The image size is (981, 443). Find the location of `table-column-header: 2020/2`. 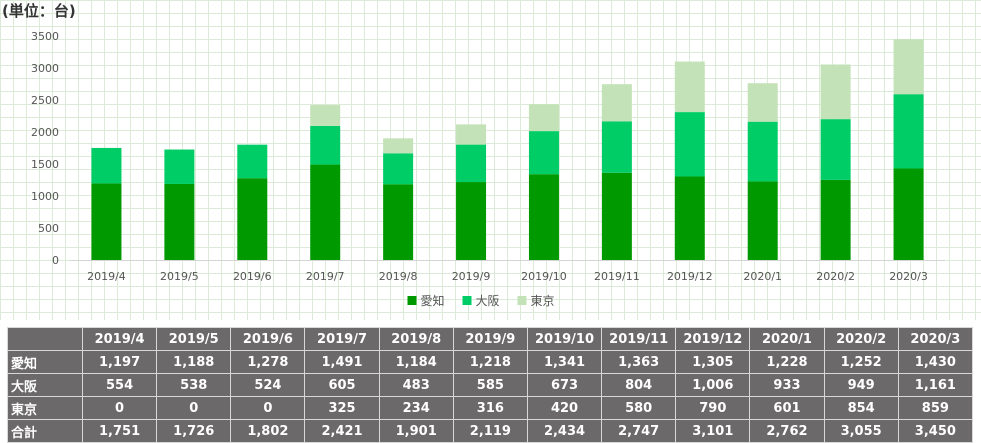

table-column-header: 2020/2 is located at coordinates (861, 339).